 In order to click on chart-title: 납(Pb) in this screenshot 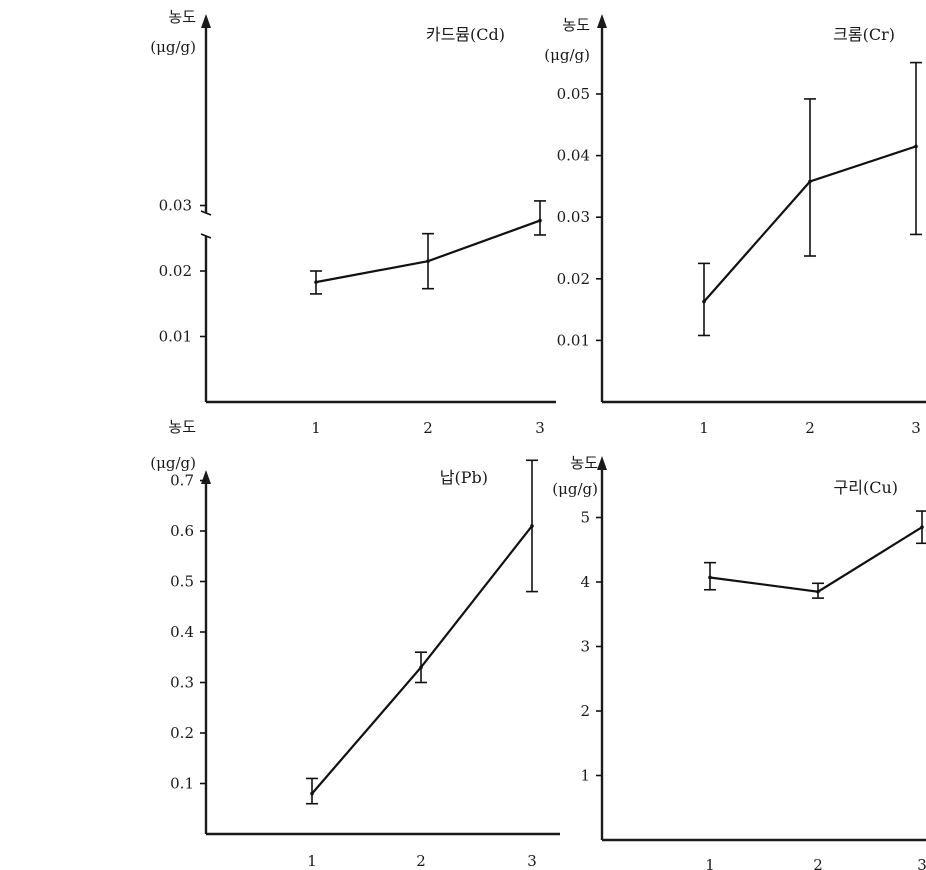, I will do `click(464, 477)`.